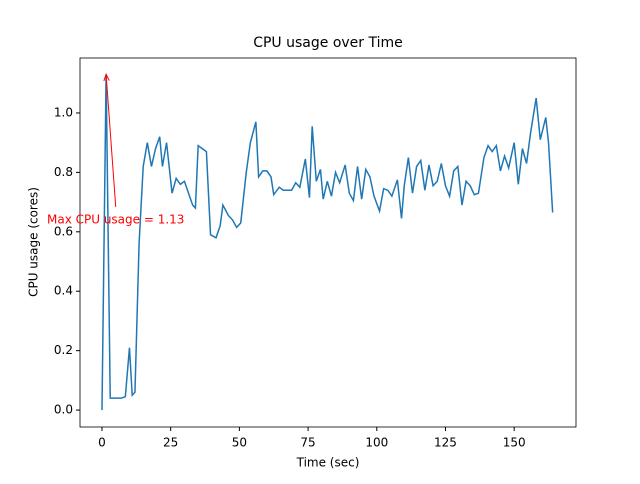 This screenshot has height=484, width=640. Describe the element at coordinates (239, 443) in the screenshot. I see `x-tick-label: 50` at that location.